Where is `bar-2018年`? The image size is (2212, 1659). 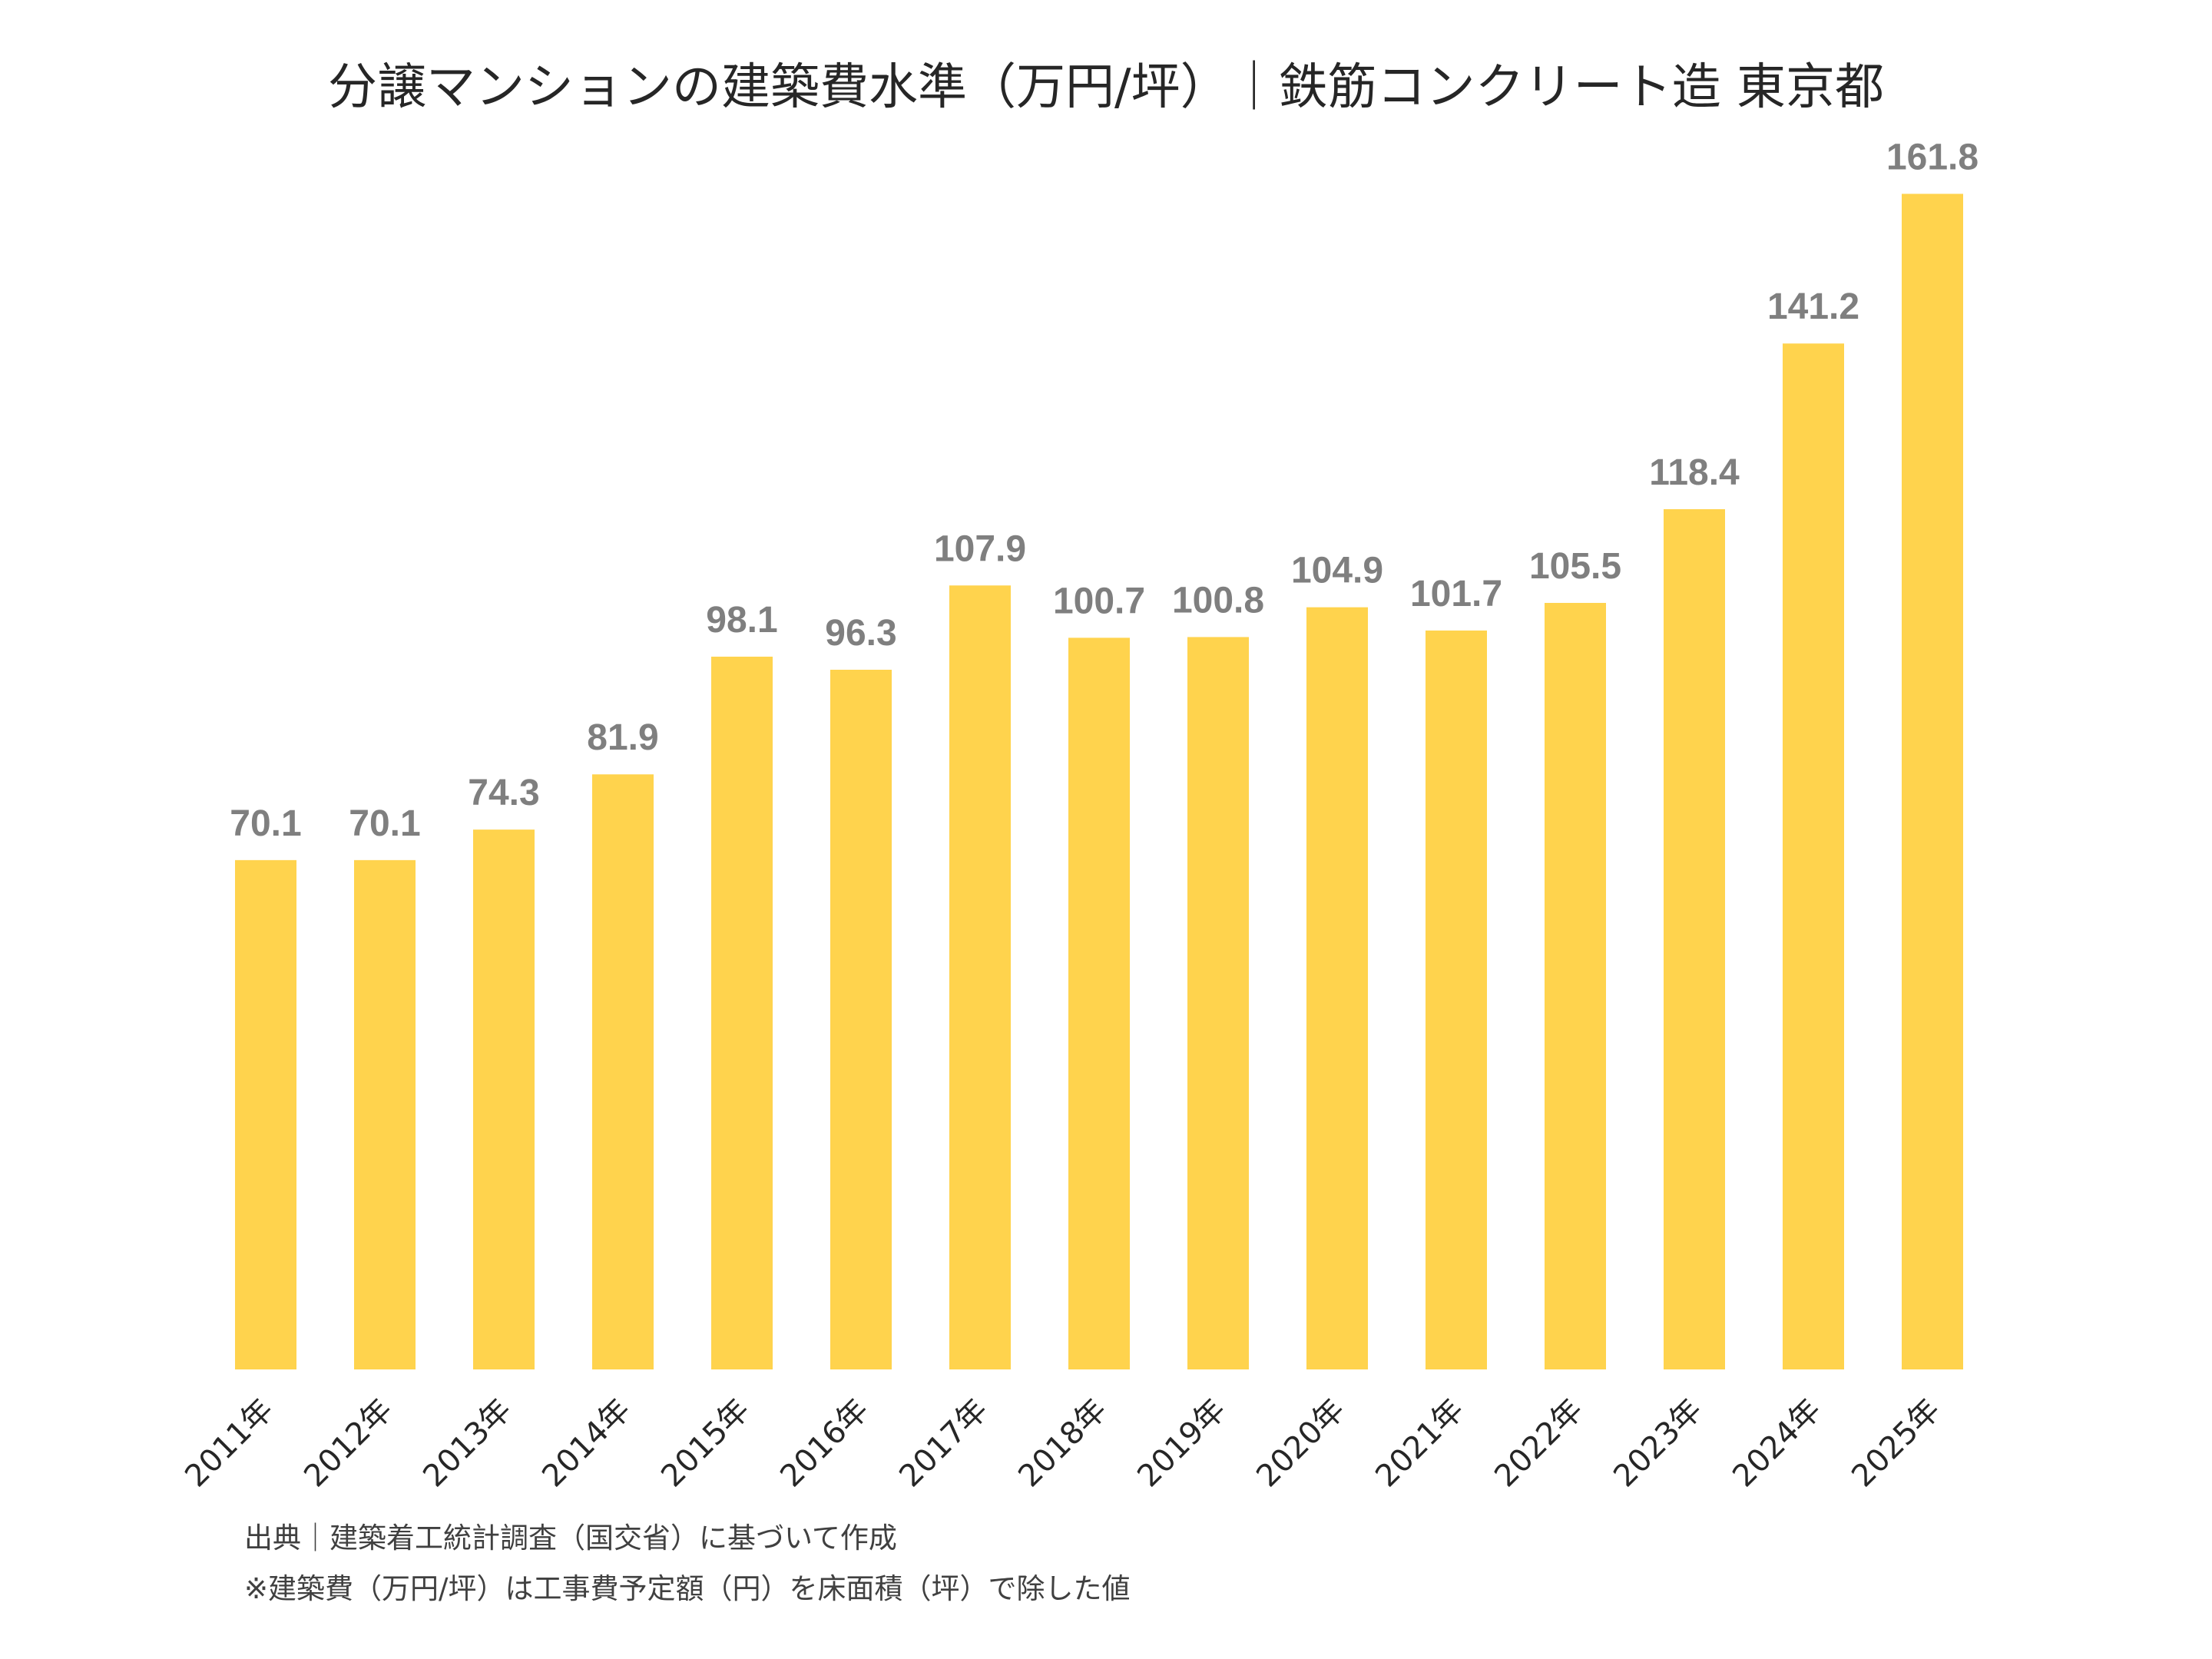
bar-2018年 is located at coordinates (1099, 1003).